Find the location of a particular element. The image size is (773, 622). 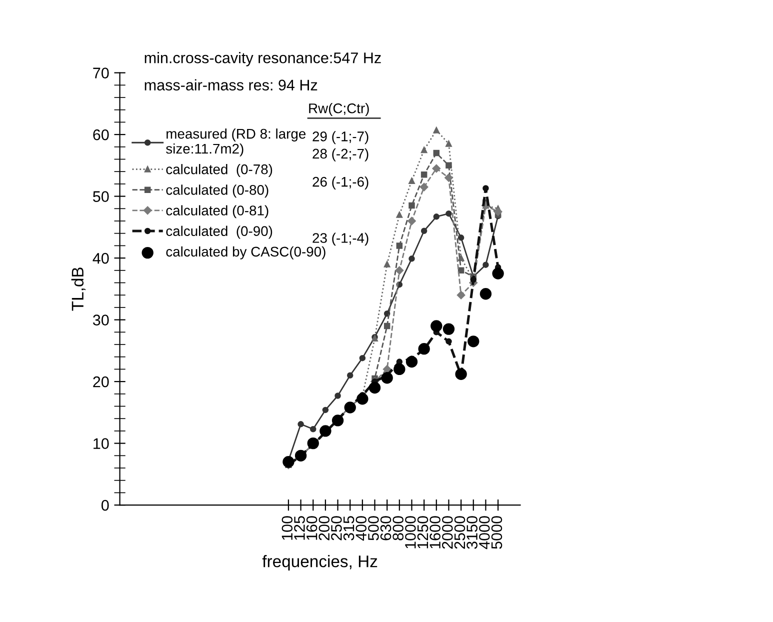

x-tick-label: 800 is located at coordinates (398, 528).